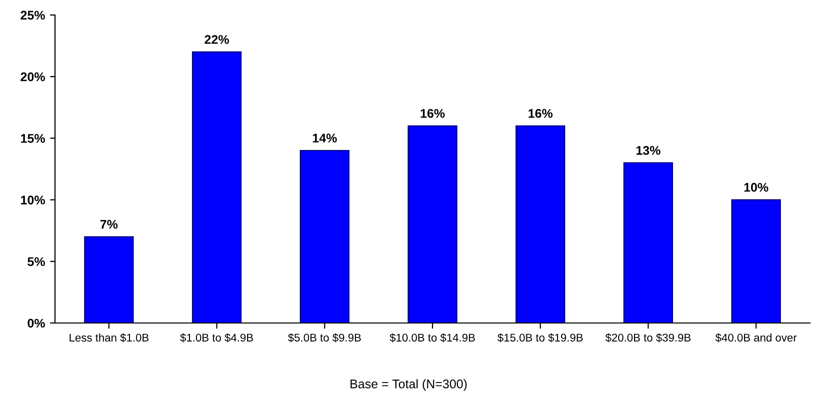 The height and width of the screenshot is (400, 817). Describe the element at coordinates (33, 138) in the screenshot. I see `y-tick-label: 15%` at that location.